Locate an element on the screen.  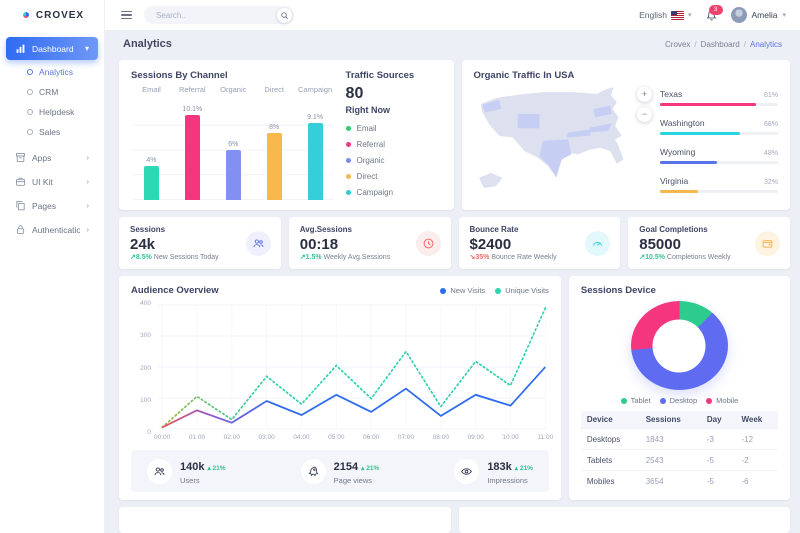
sidebar-item-analytics: Analytics is located at coordinates (52, 72).